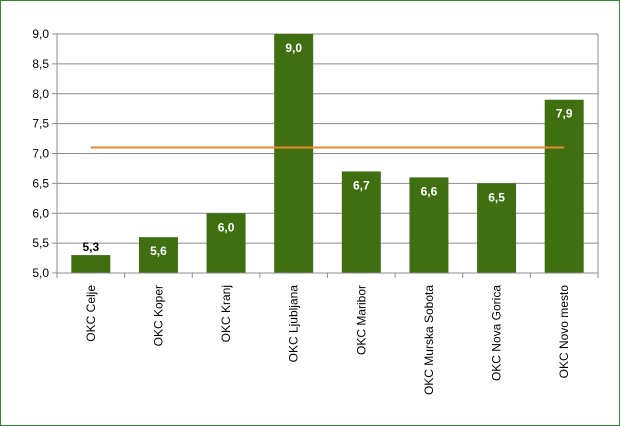 The height and width of the screenshot is (426, 620). What do you see at coordinates (158, 251) in the screenshot?
I see `data-label: 5,6` at bounding box center [158, 251].